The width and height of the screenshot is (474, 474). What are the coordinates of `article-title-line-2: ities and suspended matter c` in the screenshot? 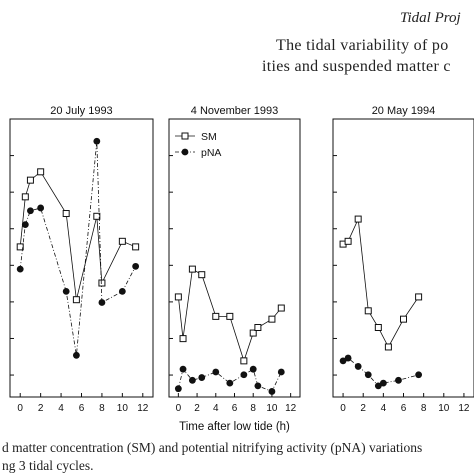 It's located at (356, 66).